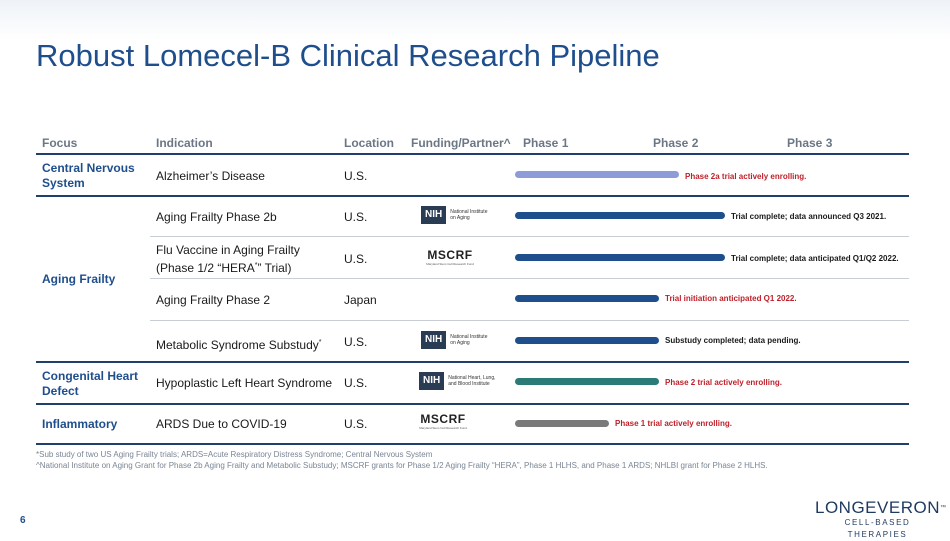 The height and width of the screenshot is (541, 950). Describe the element at coordinates (369, 143) in the screenshot. I see `col-header-location: Location` at that location.